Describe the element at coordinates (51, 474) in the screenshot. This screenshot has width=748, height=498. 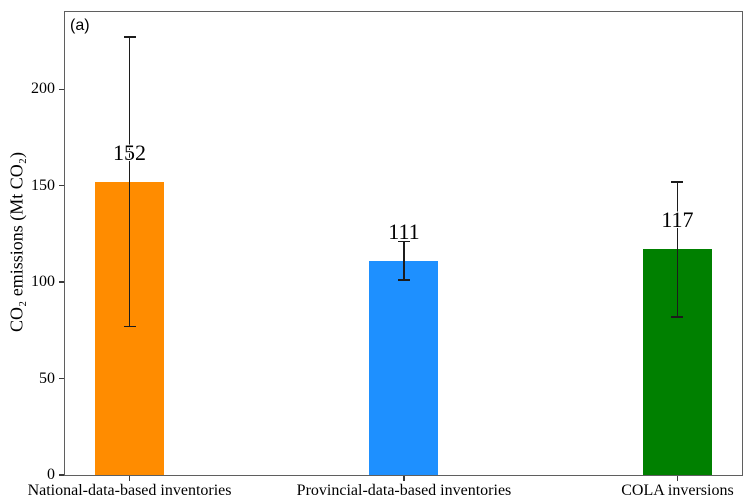
I see `y-tick-label: 0` at that location.